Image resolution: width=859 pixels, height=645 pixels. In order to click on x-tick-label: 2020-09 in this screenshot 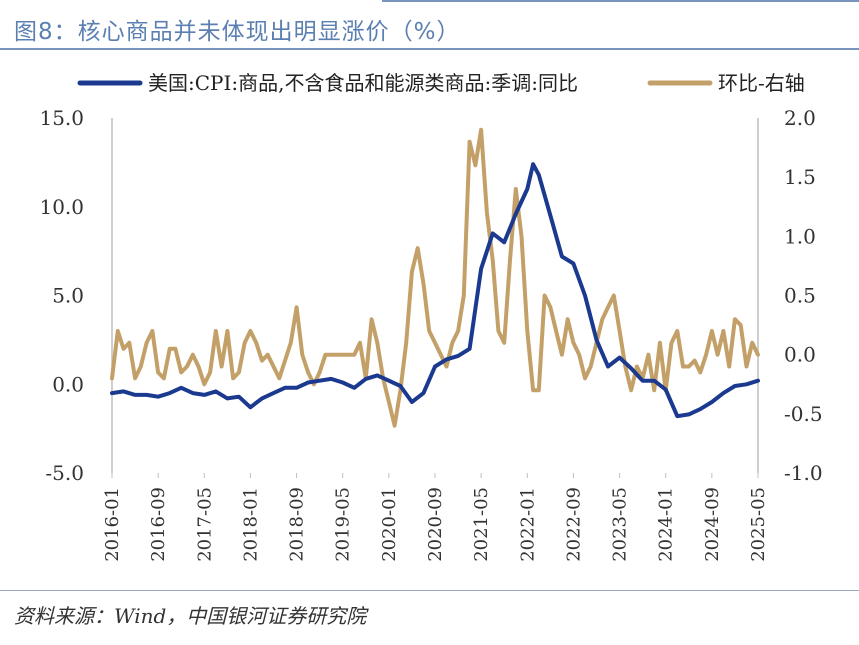, I will do `click(435, 524)`.